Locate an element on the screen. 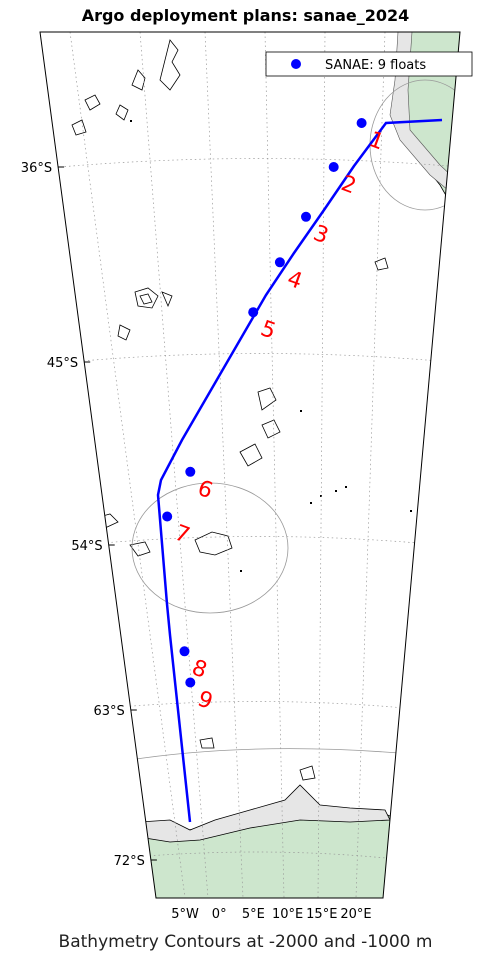  lat-tick-label: 45°S is located at coordinates (62, 363).